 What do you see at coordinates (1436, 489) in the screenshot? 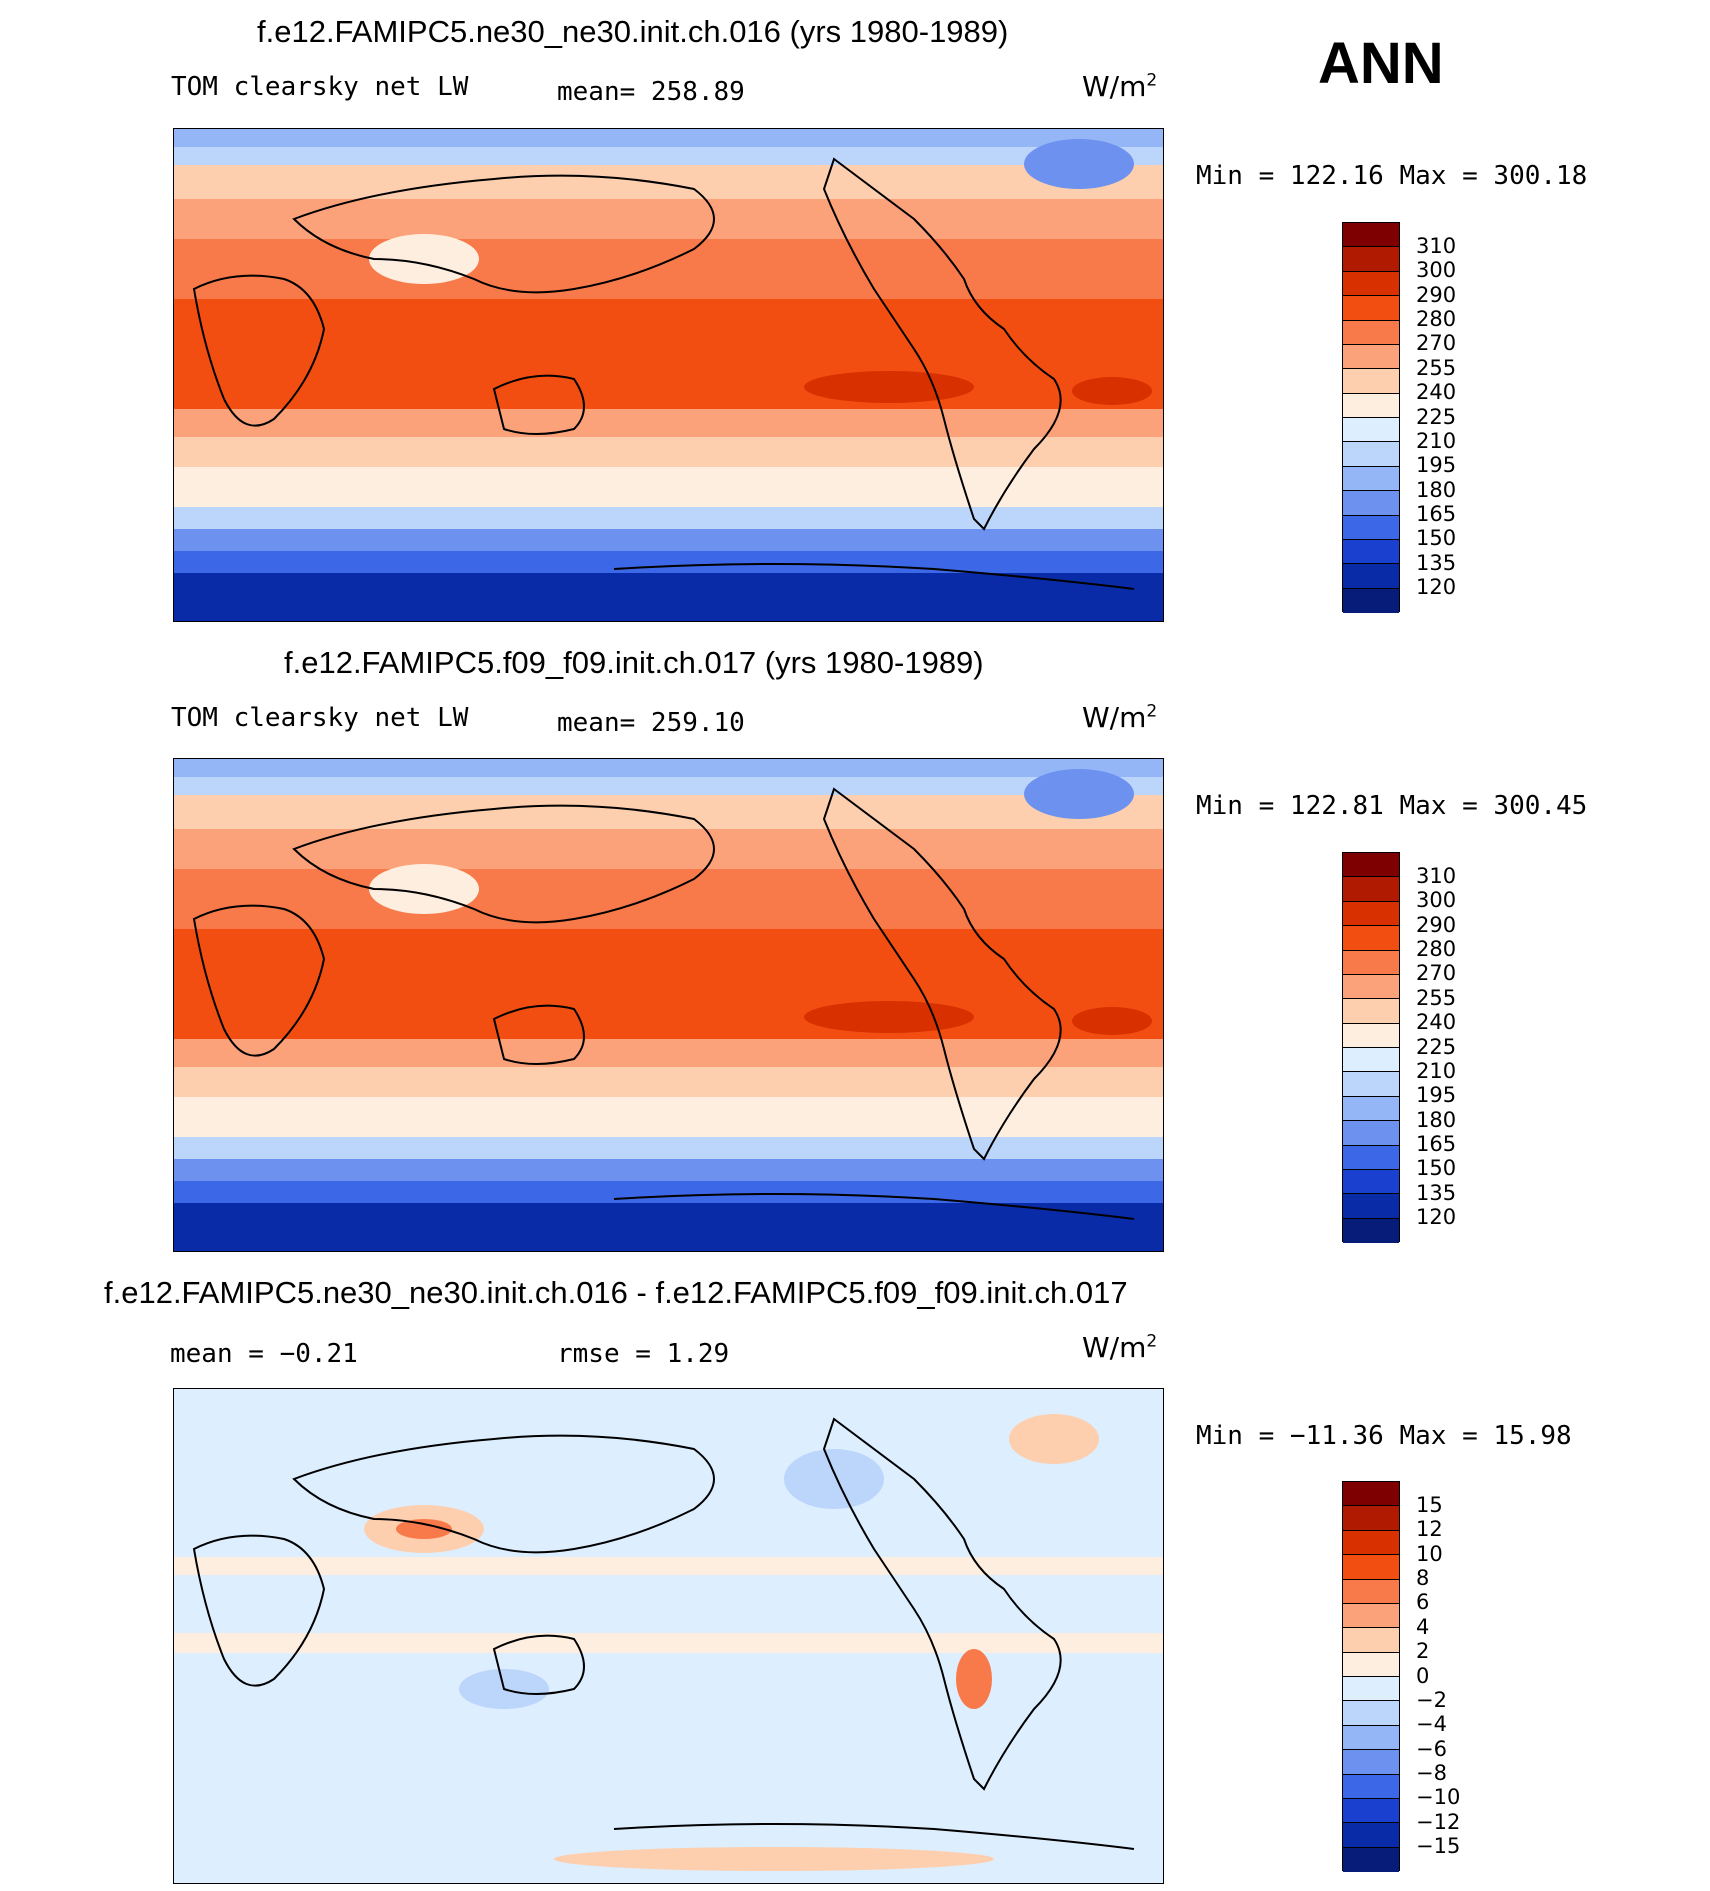
I see `colorbar-level-label: 180` at bounding box center [1436, 489].